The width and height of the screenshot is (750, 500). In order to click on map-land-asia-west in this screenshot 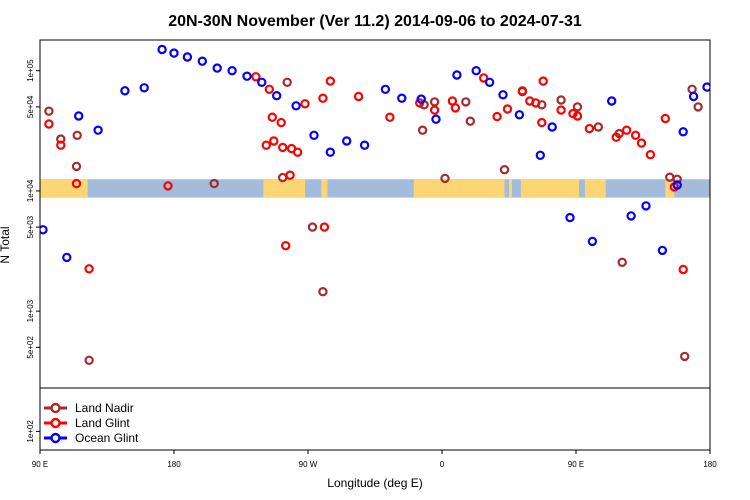, I will do `click(64, 188)`.